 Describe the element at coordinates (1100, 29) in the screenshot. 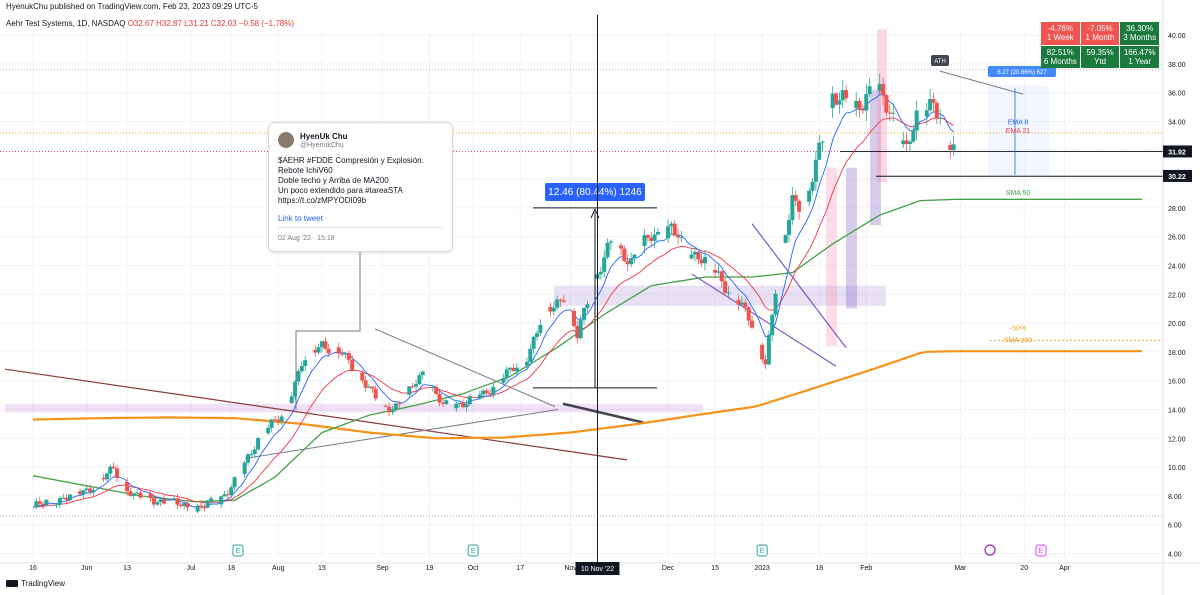

I see `perf-value: -7.05%` at that location.